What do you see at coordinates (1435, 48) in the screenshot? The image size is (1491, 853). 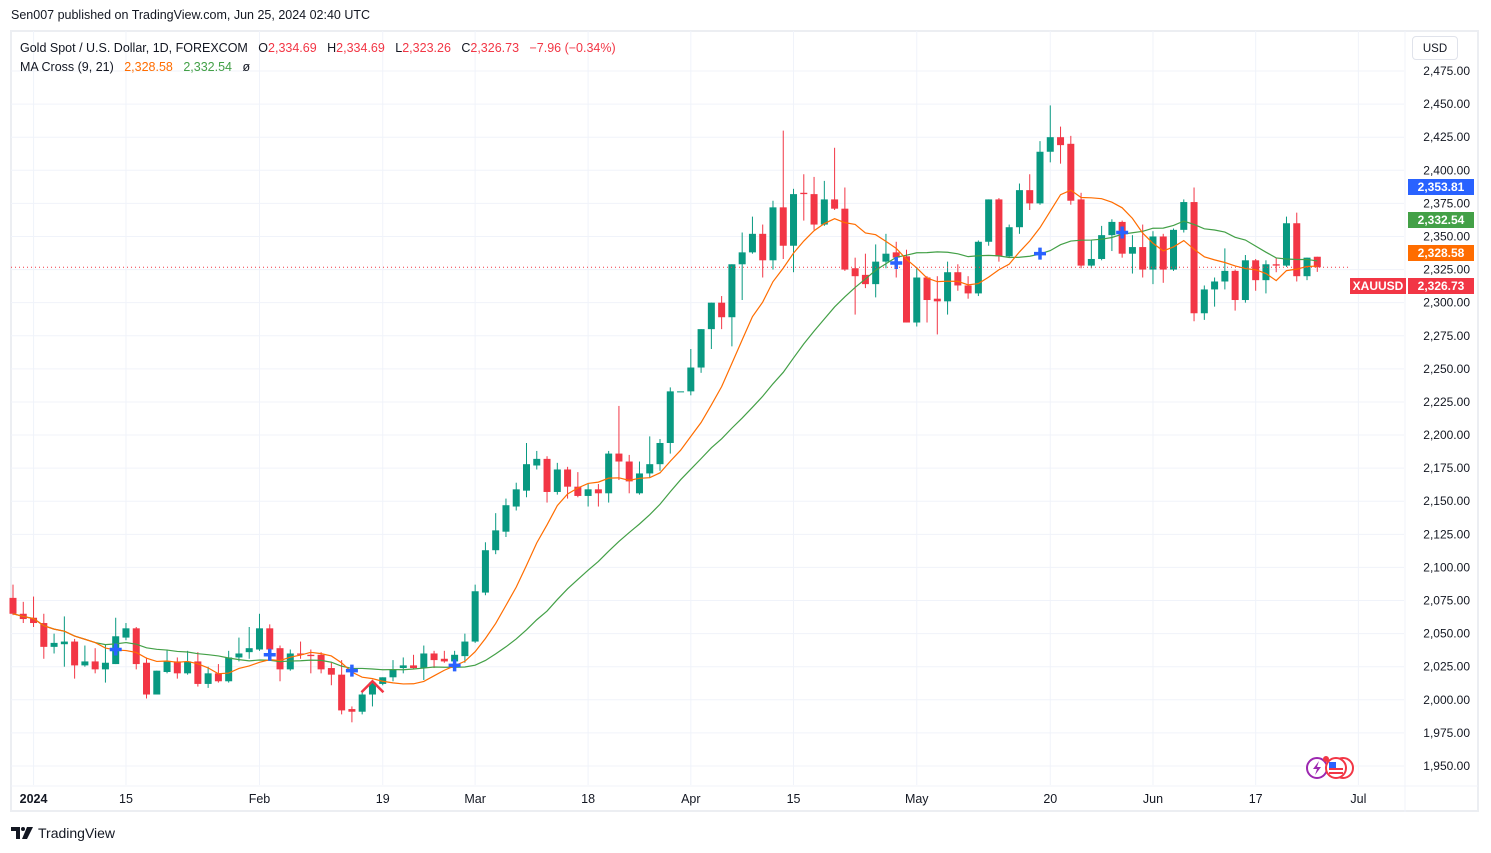 I see `currency-button: USD` at bounding box center [1435, 48].